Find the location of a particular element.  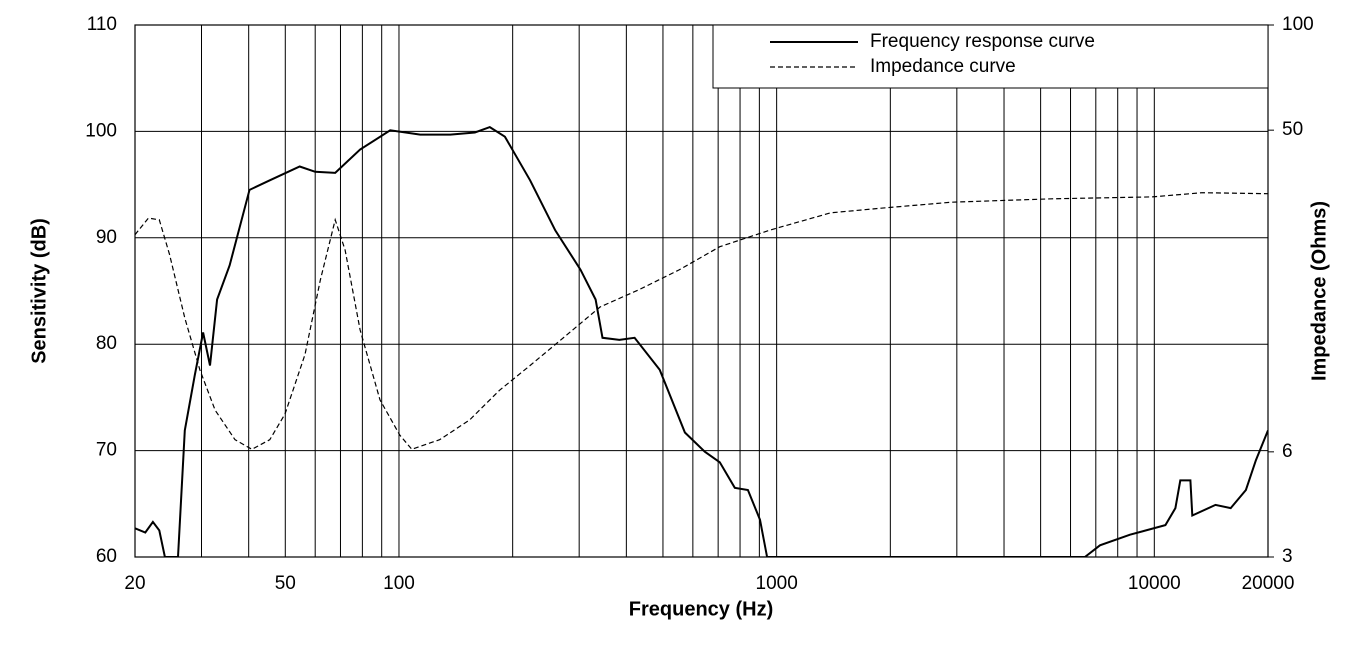

y2-tick-label: 100 is located at coordinates (1298, 24).